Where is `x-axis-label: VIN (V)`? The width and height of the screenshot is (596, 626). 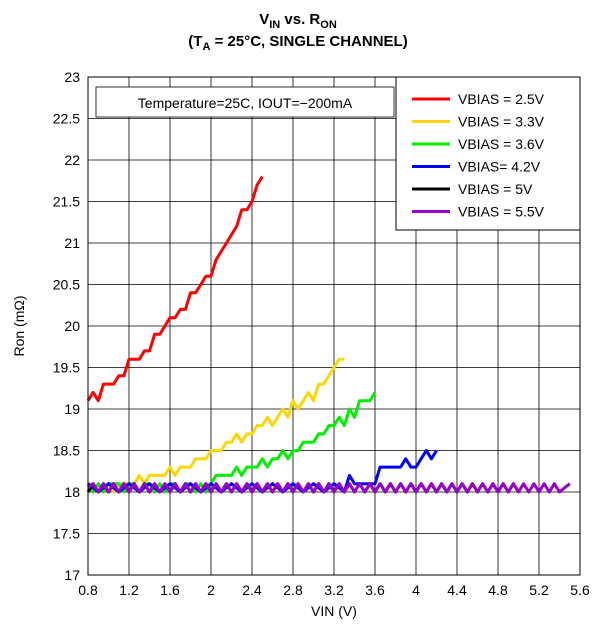 x-axis-label: VIN (V) is located at coordinates (334, 611).